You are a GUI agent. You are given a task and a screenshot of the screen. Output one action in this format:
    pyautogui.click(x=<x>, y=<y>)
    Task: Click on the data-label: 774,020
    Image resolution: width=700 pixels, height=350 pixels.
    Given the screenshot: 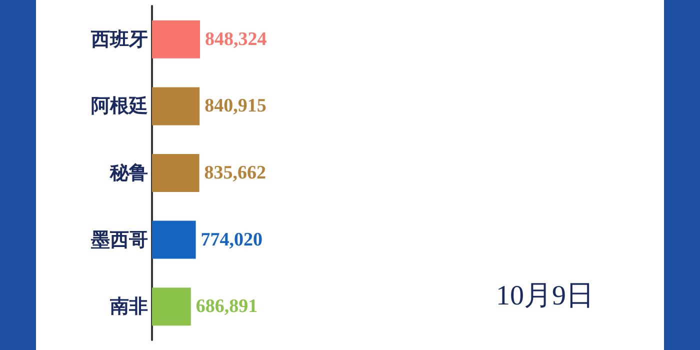 What is the action you would take?
    pyautogui.click(x=231, y=239)
    